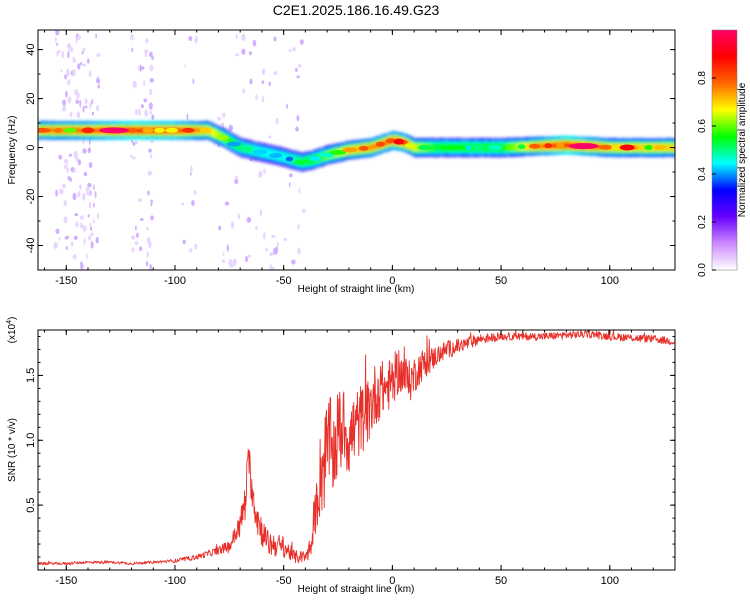 This screenshot has width=750, height=605. I want to click on y-tick-label: 1.0, so click(31, 440).